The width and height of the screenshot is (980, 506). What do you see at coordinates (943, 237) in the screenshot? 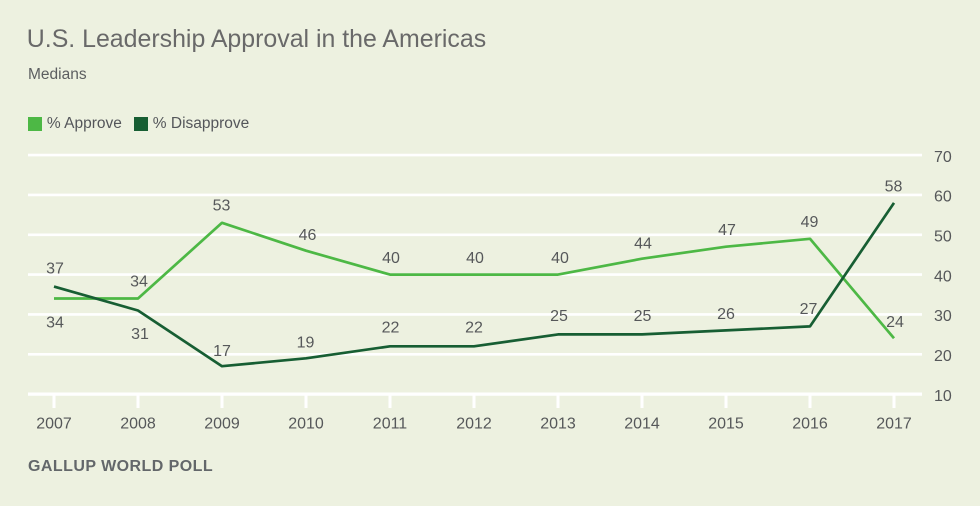
I see `svg-text: 50` at bounding box center [943, 237].